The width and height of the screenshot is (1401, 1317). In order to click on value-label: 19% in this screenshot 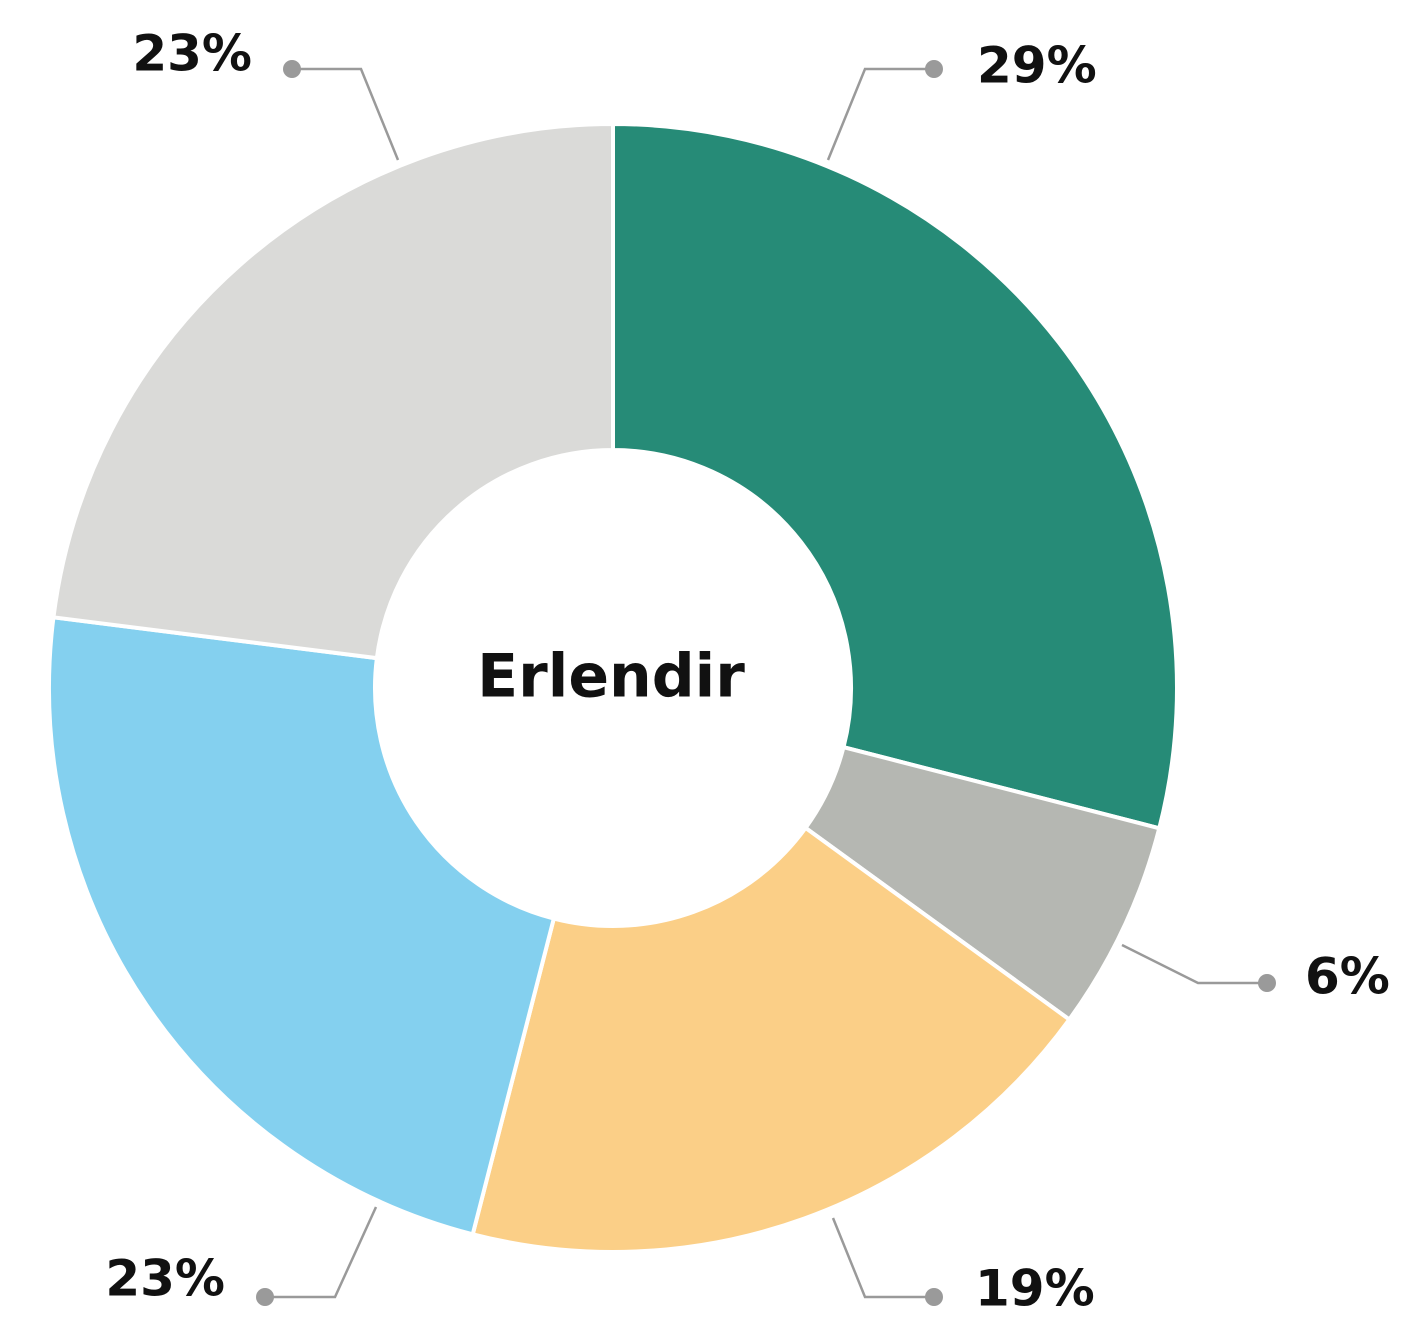, I will do `click(1035, 1288)`.